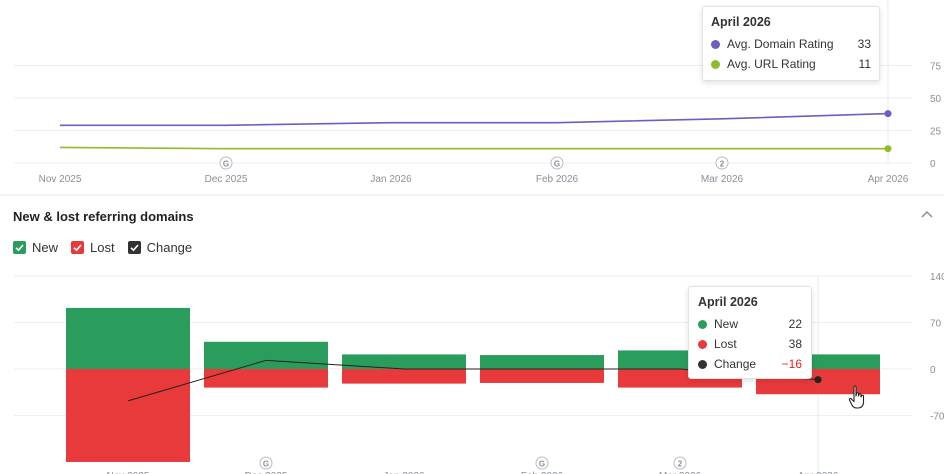 The height and width of the screenshot is (474, 944). What do you see at coordinates (936, 99) in the screenshot?
I see `y-tick-label: 50` at bounding box center [936, 99].